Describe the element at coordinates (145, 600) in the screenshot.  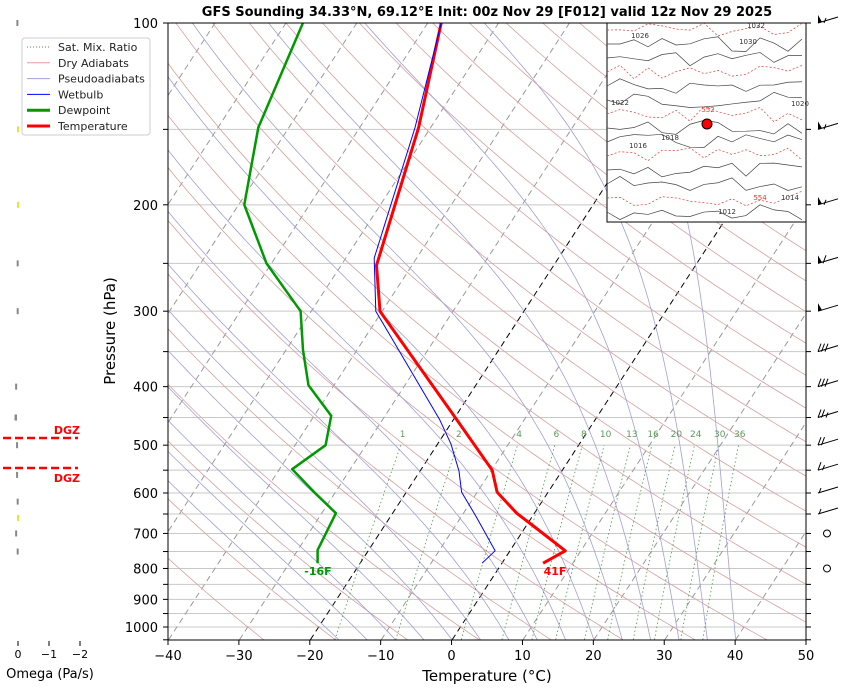
I see `y-tick-label: 900` at that location.